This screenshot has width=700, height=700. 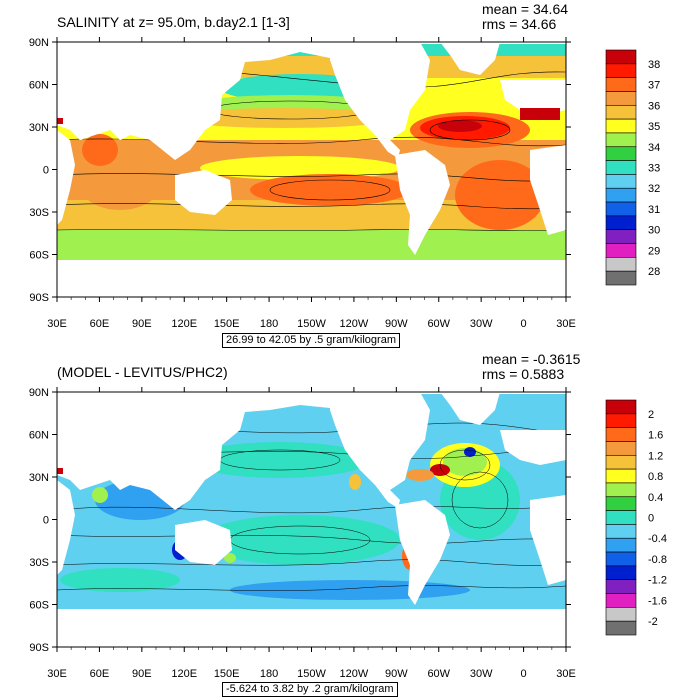 I want to click on colorbar-label: 1.2, so click(x=655, y=456).